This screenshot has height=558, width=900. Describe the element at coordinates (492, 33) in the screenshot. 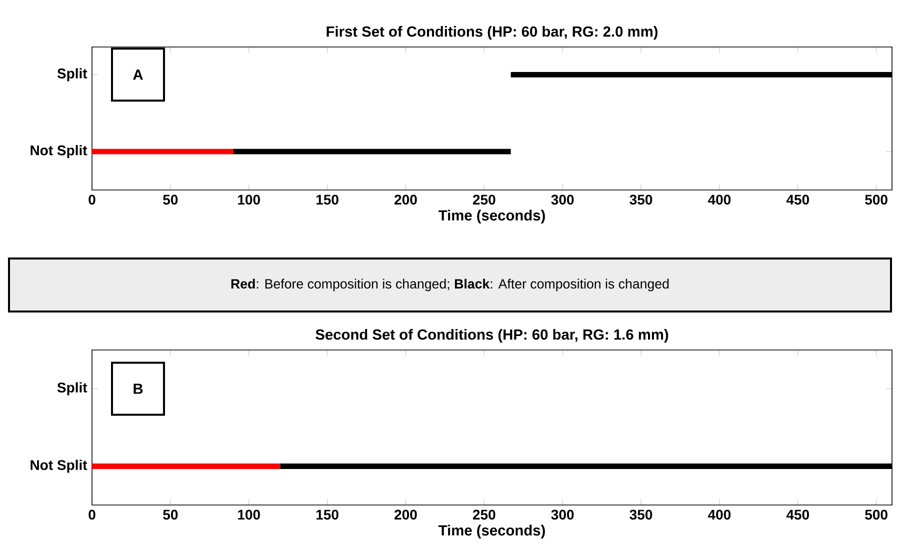

I see `chart-title: First Set of Conditions (HP: 60 bar, RG: 2.0 mm)` at that location.